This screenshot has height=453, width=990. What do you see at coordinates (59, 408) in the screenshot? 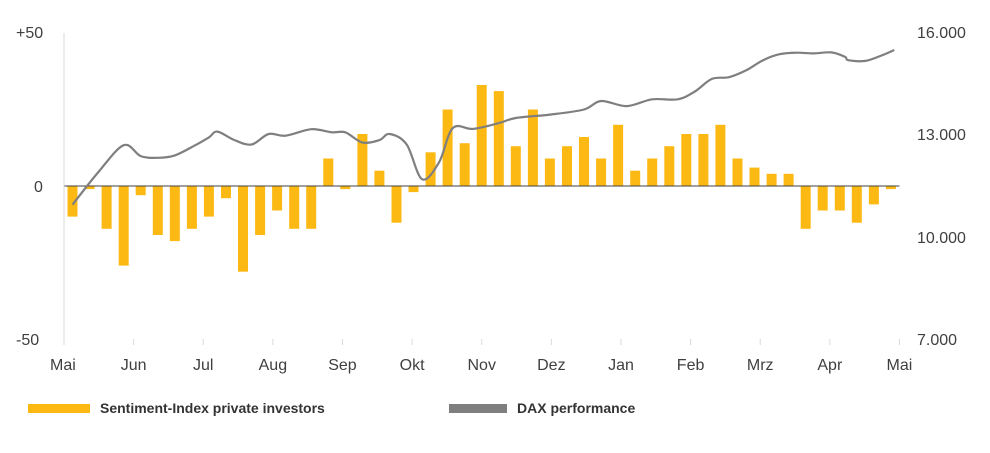
I see `legend-swatch-bars` at bounding box center [59, 408].